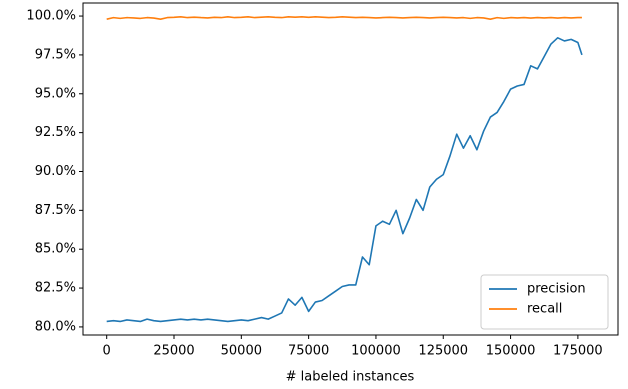 This screenshot has height=389, width=628. Describe the element at coordinates (511, 351) in the screenshot. I see `x-tick-label: 150000` at that location.